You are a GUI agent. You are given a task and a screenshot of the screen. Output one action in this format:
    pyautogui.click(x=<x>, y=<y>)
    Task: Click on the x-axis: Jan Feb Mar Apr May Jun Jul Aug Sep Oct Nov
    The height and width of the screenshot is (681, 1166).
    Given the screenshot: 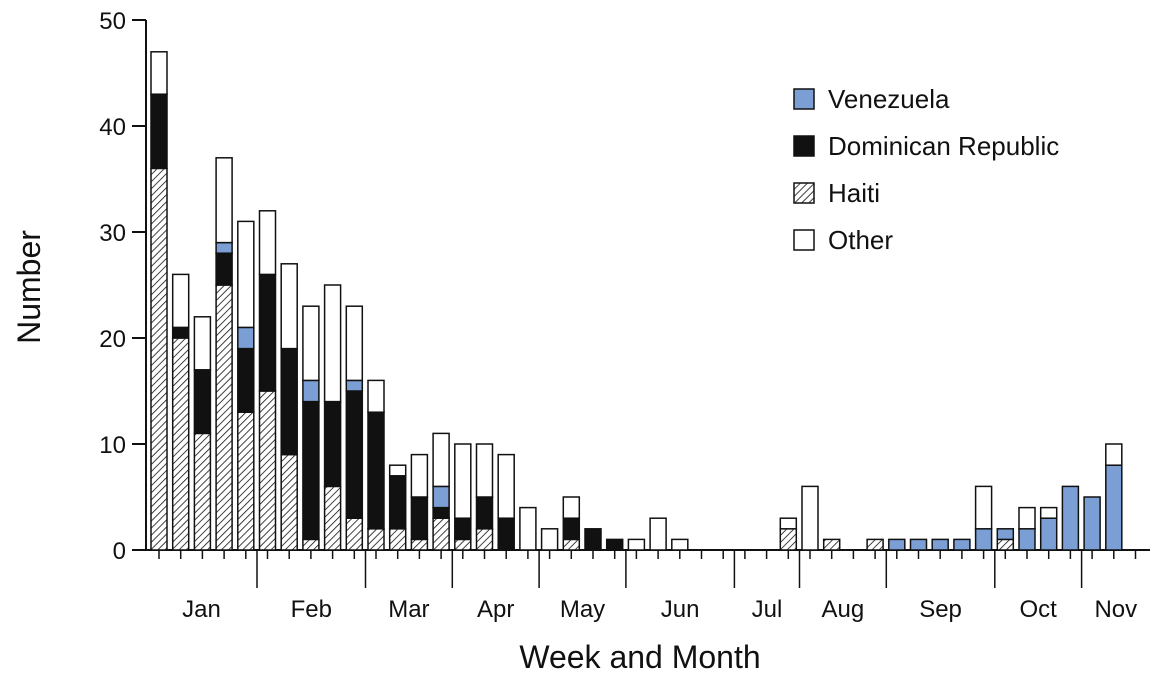 What is the action you would take?
    pyautogui.click(x=648, y=586)
    